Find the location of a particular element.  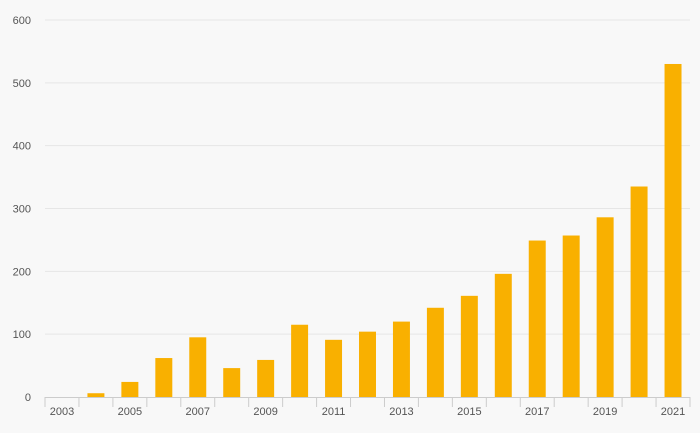

bar-2016 is located at coordinates (503, 335).